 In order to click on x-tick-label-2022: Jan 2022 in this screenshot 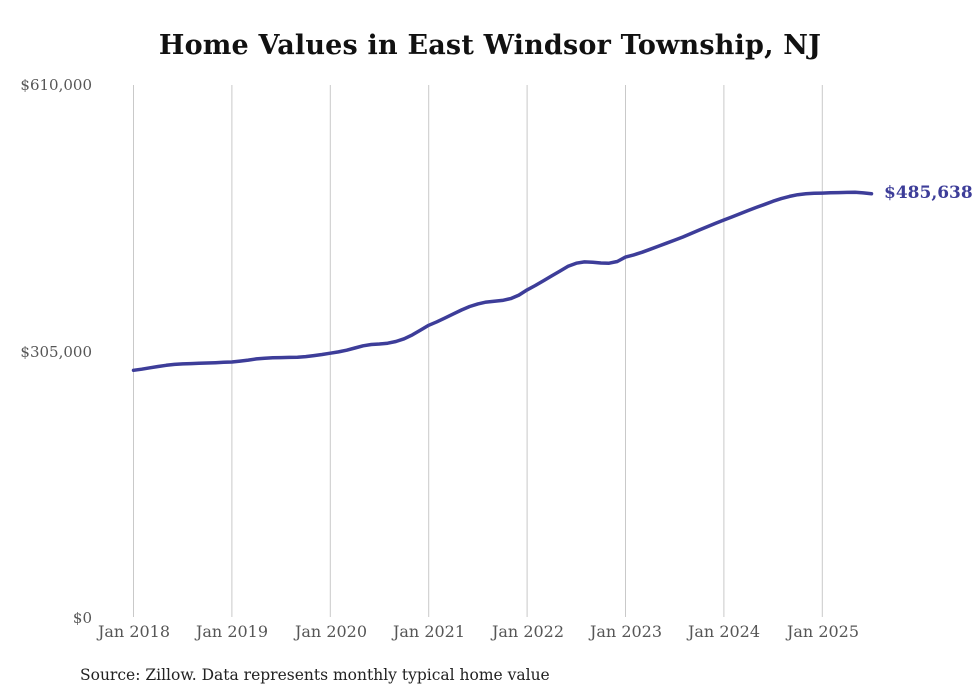, I will do `click(528, 631)`.